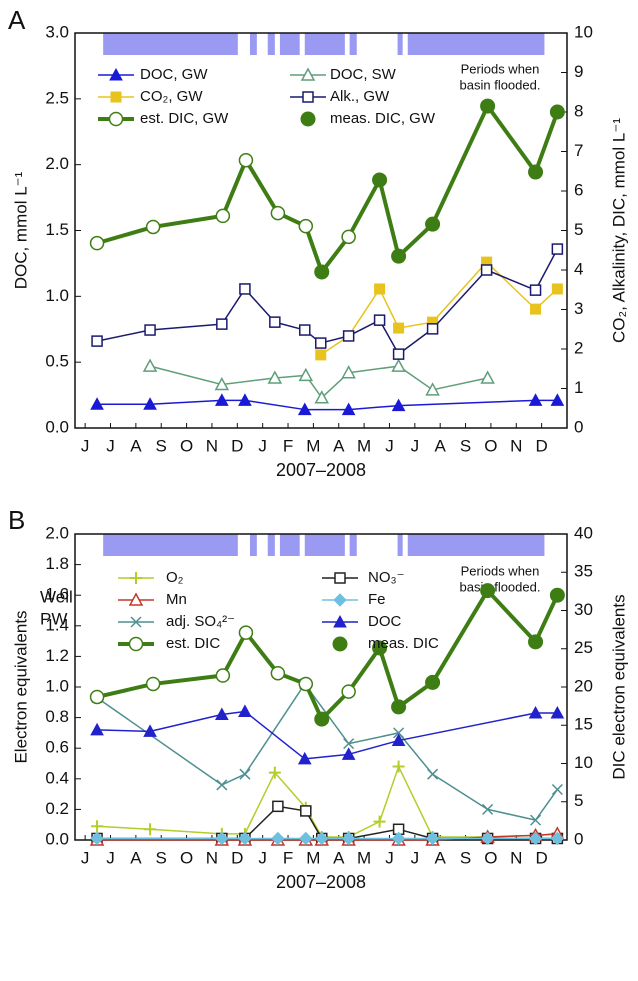 The image size is (638, 981). I want to click on y2-tick-label: 10, so click(583, 31).